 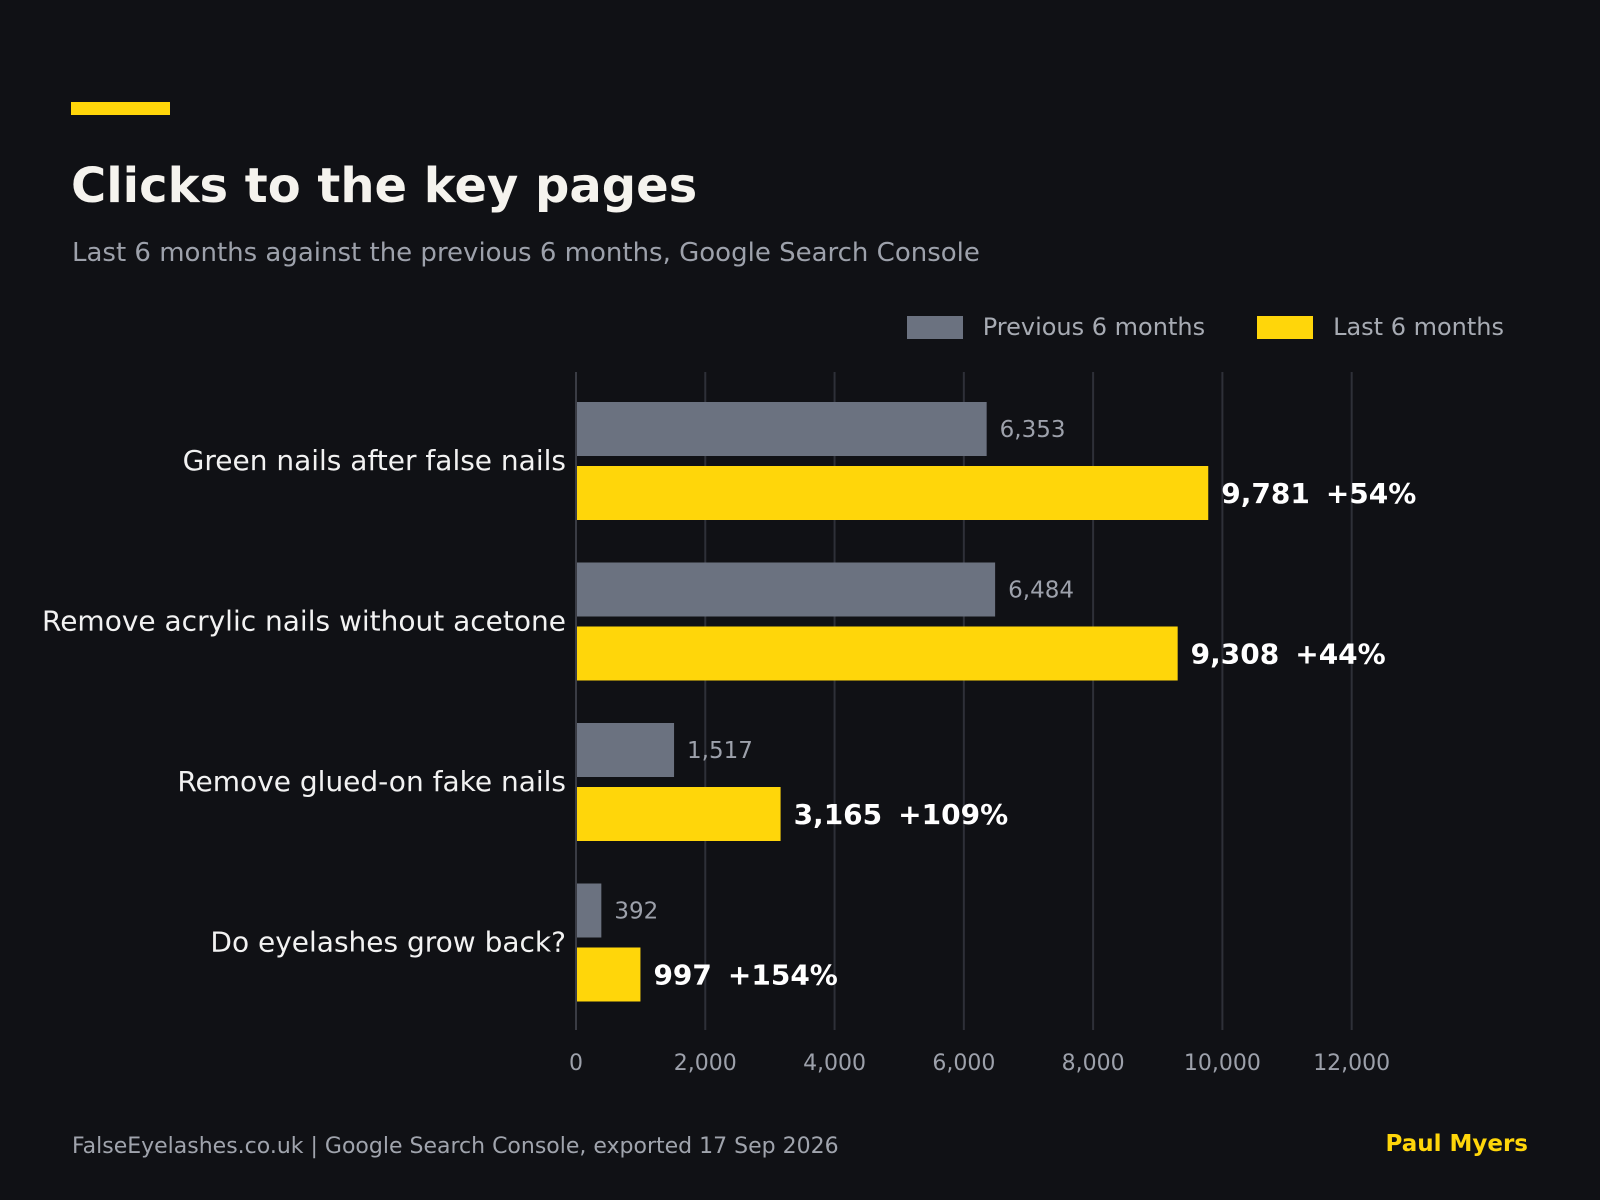 I want to click on x-tick-label: 12,000, so click(x=1351, y=1063).